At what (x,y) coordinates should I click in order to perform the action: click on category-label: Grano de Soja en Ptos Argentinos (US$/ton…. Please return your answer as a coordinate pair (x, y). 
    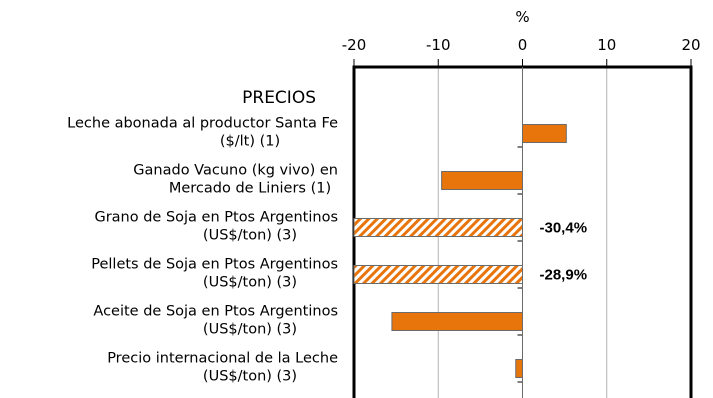
    Looking at the image, I should click on (216, 227).